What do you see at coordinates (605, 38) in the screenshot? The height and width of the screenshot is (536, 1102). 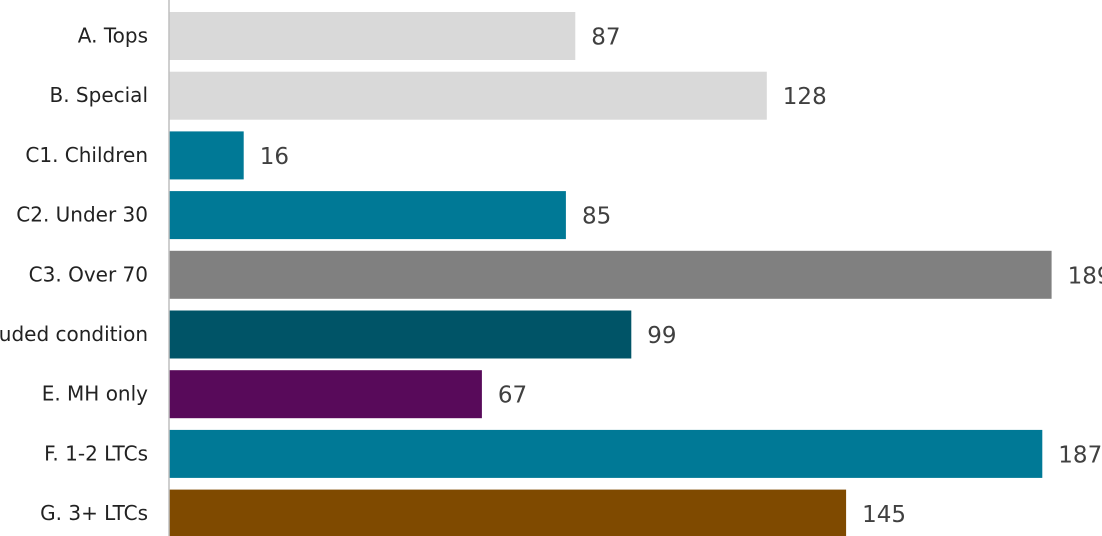 I see `value-label: 87` at bounding box center [605, 38].